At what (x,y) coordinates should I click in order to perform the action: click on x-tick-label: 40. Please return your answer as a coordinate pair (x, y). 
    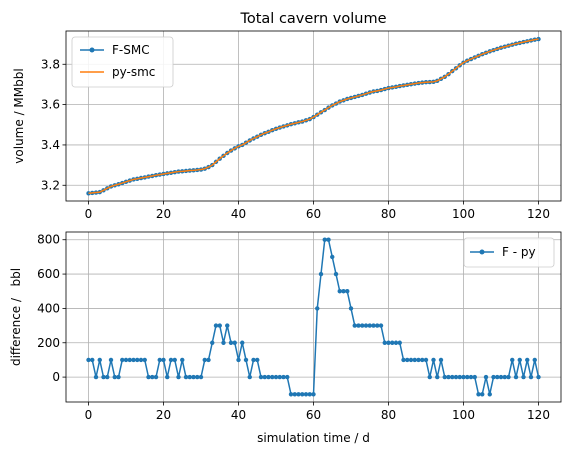
    Looking at the image, I should click on (238, 415).